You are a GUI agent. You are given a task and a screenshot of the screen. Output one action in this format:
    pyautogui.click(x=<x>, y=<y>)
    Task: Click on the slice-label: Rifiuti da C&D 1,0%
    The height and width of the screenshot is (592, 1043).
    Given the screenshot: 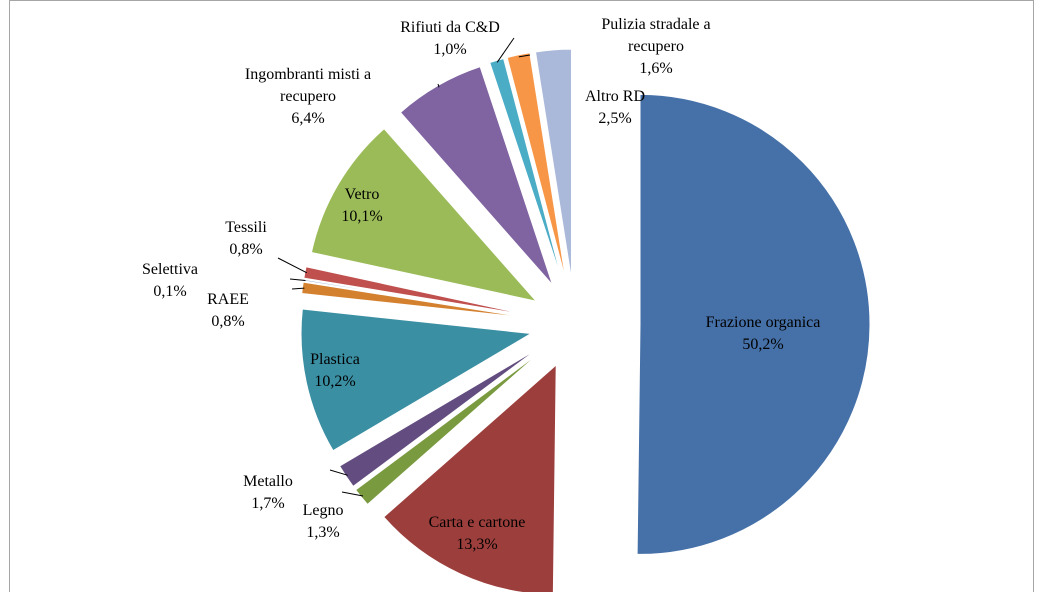 What is the action you would take?
    pyautogui.click(x=450, y=39)
    